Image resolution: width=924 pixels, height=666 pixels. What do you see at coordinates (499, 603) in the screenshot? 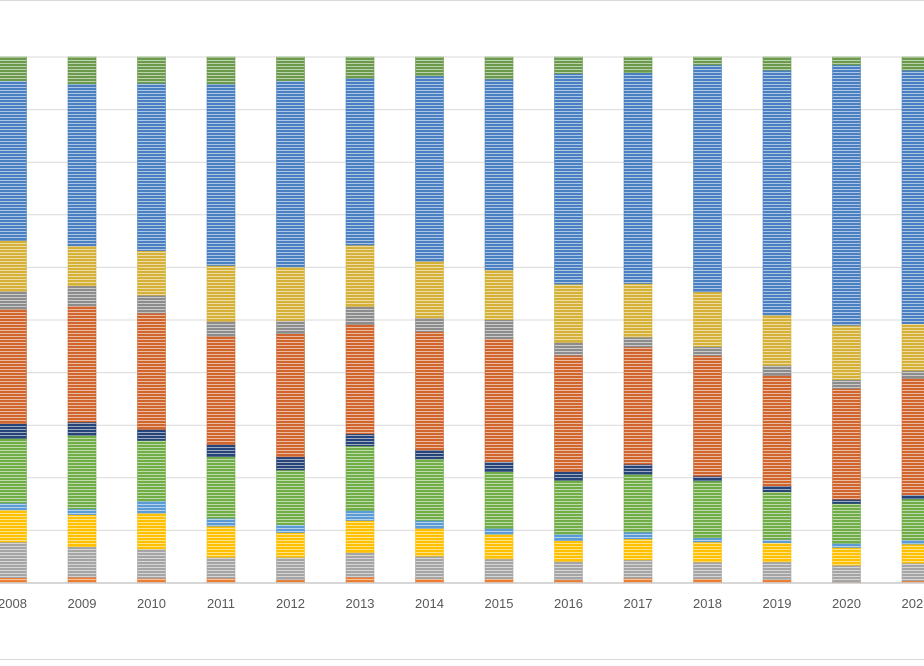
I see `x-tick-label-2015: 2015` at bounding box center [499, 603].